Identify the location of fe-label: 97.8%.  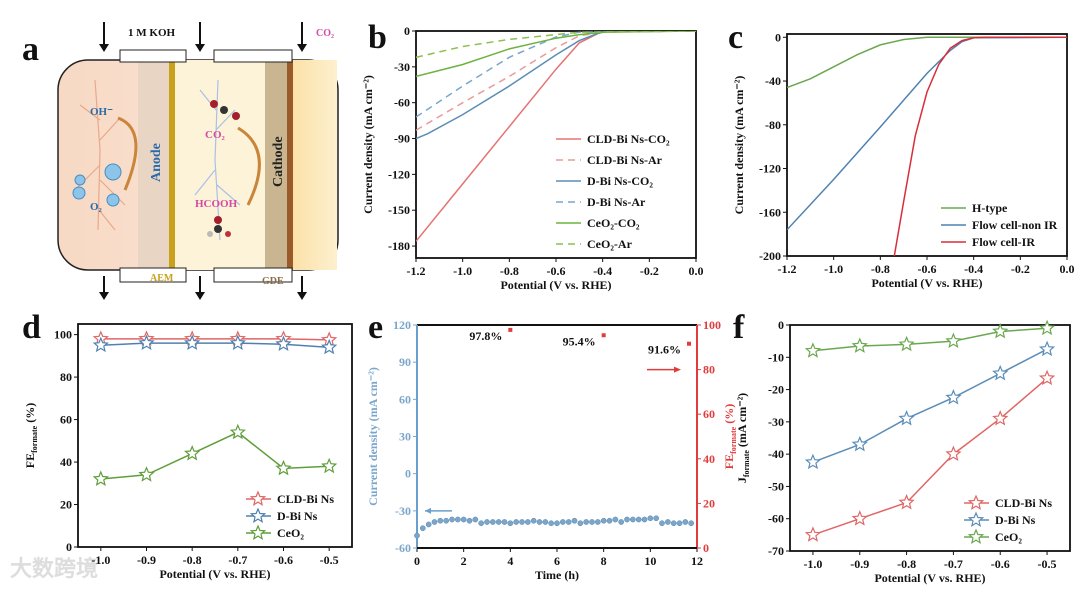
(485, 336).